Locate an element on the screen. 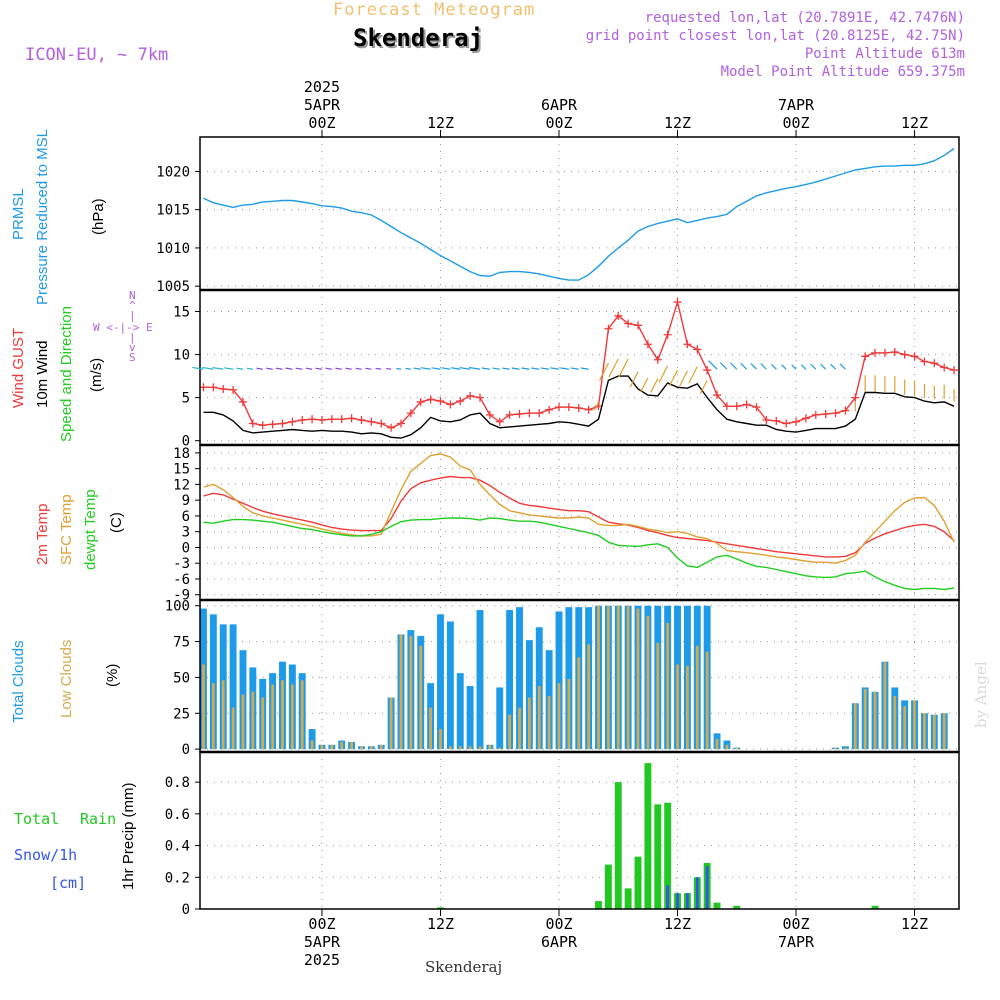  bottom-time-label-00z: 00Z is located at coordinates (795, 924).